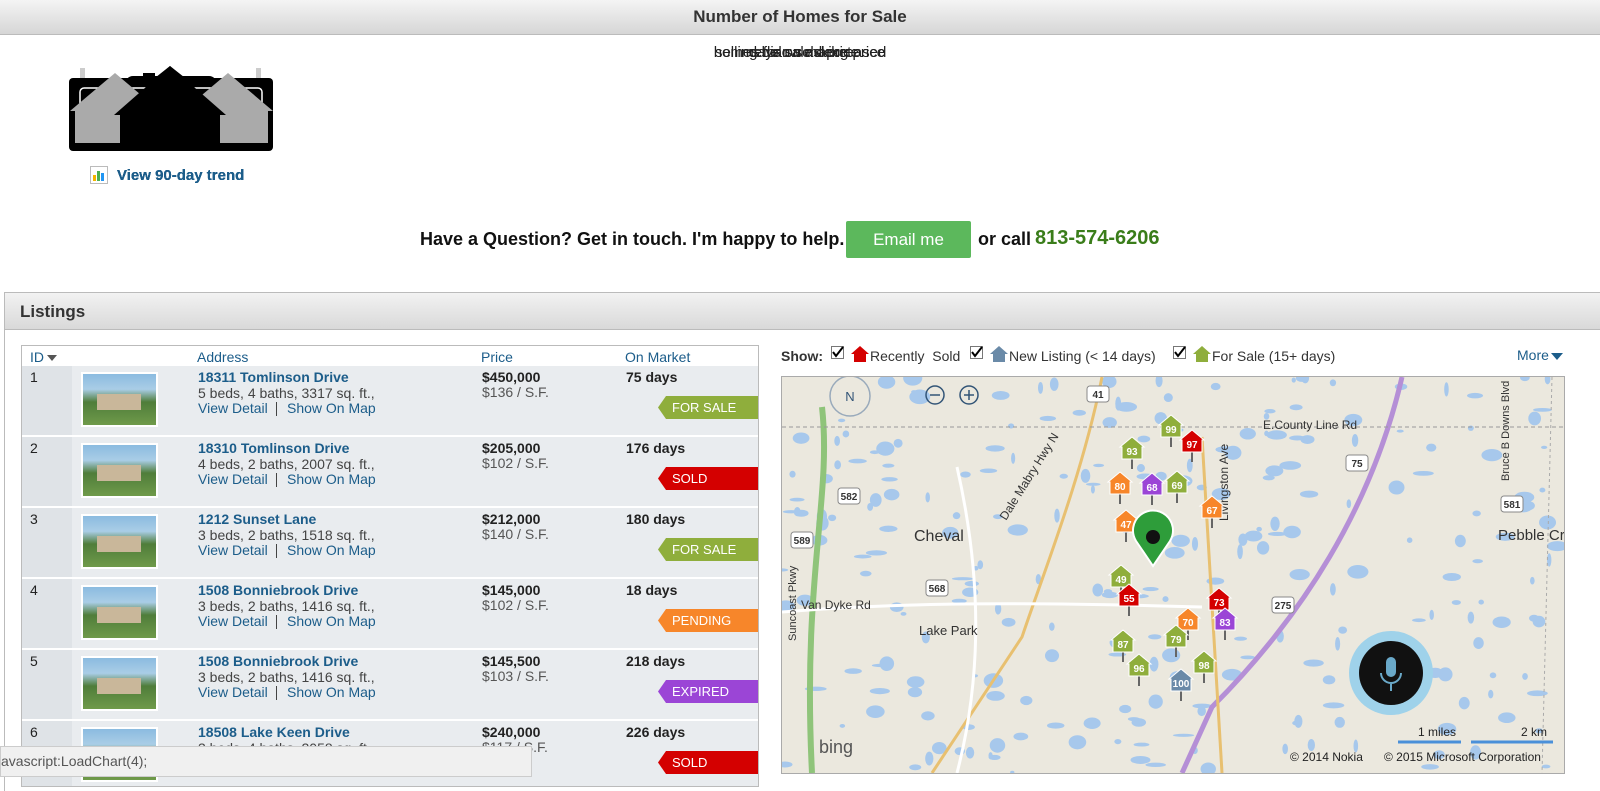  What do you see at coordinates (1082, 356) in the screenshot?
I see `filter-label: New Listing (< 14 days)` at bounding box center [1082, 356].